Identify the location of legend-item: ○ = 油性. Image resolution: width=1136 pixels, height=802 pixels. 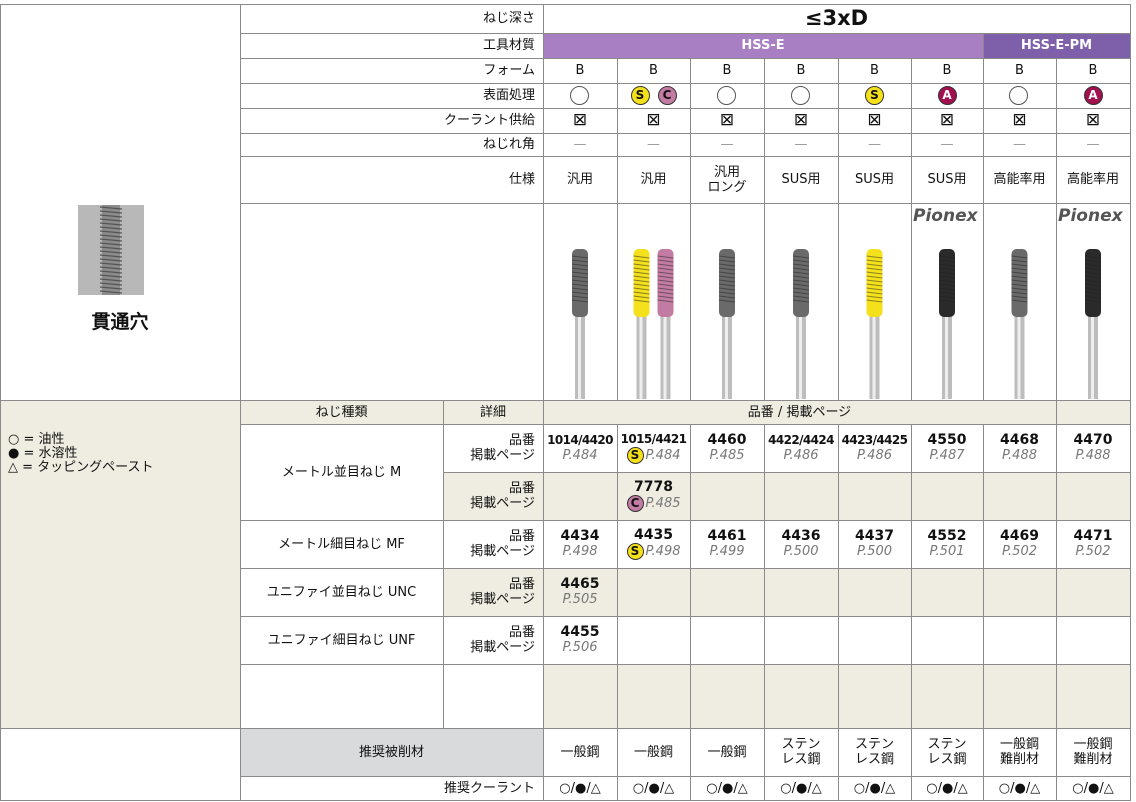
(36, 439).